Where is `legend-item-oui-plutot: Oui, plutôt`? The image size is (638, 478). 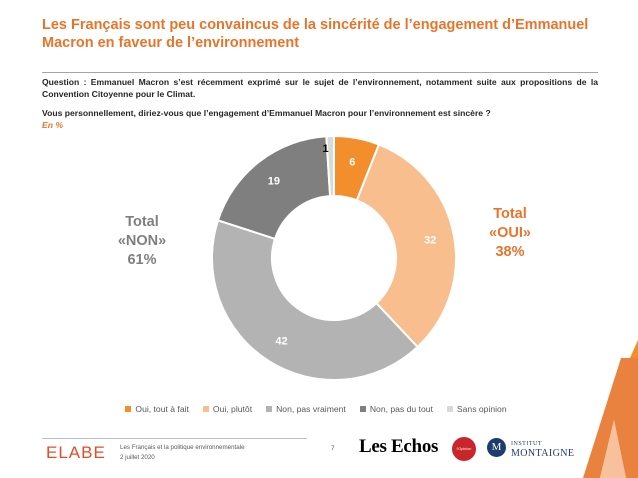 legend-item-oui-plutot: Oui, plutôt is located at coordinates (227, 409).